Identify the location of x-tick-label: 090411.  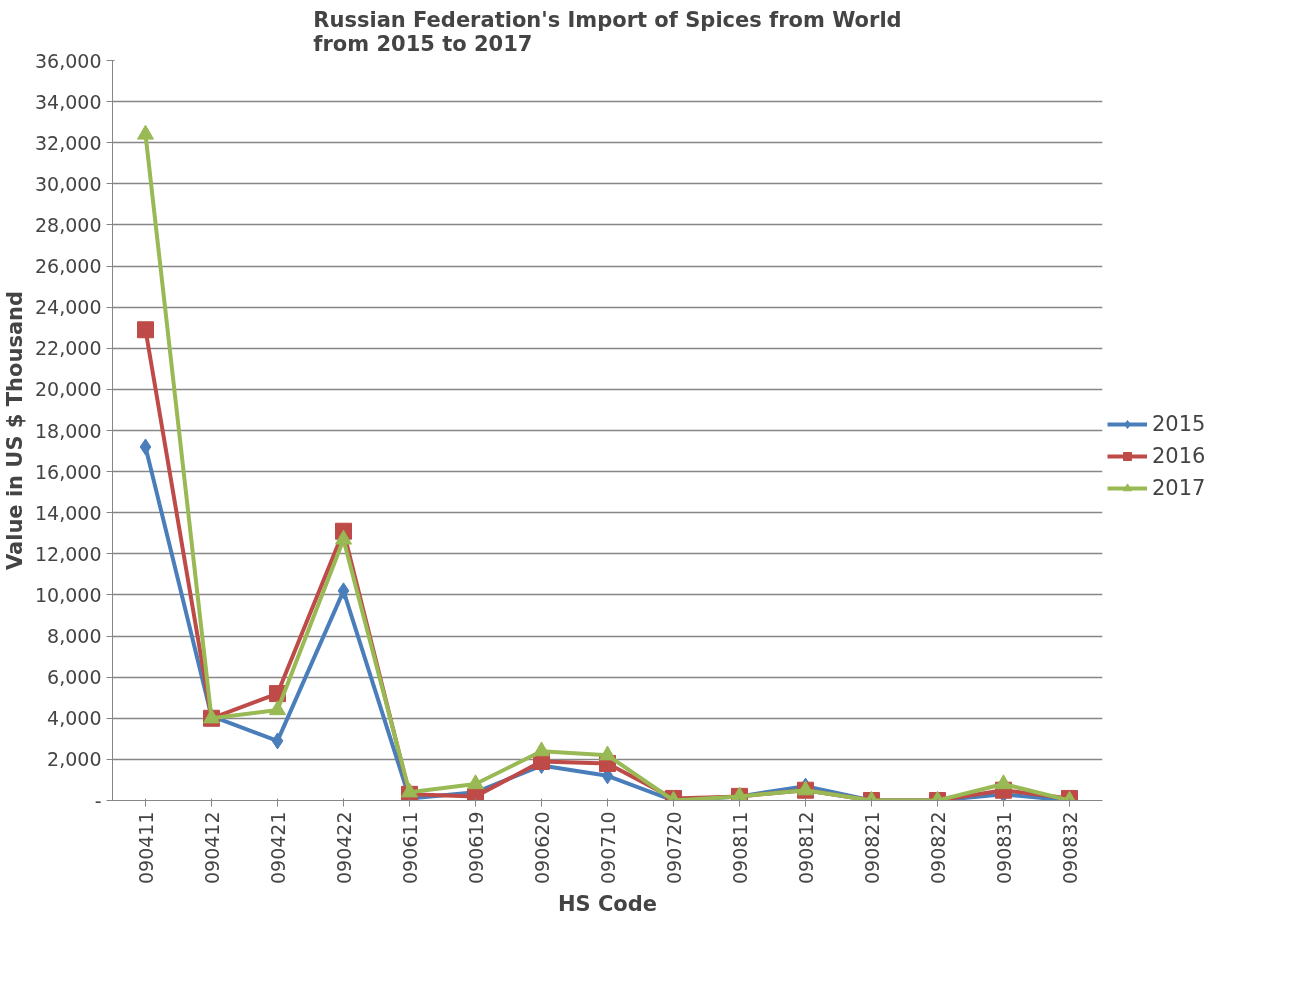
(145, 848).